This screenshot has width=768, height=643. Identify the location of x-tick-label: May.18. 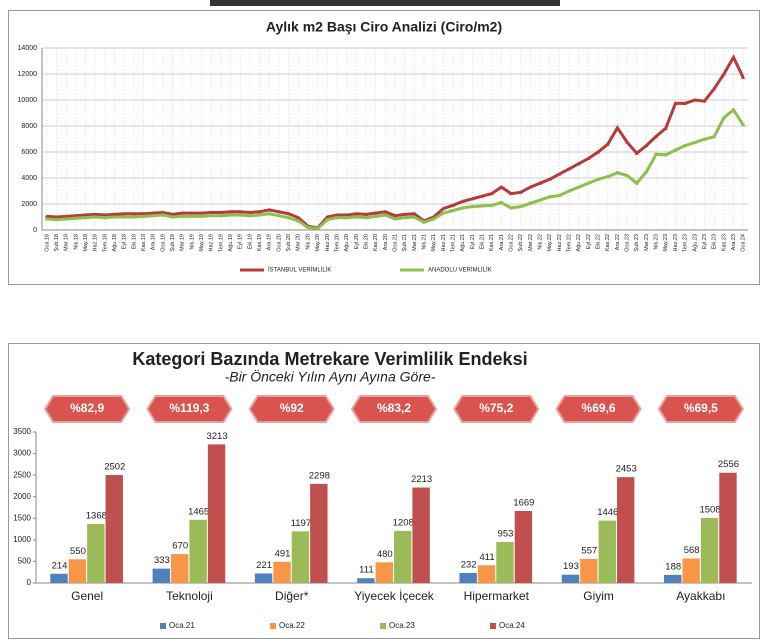
(86, 243).